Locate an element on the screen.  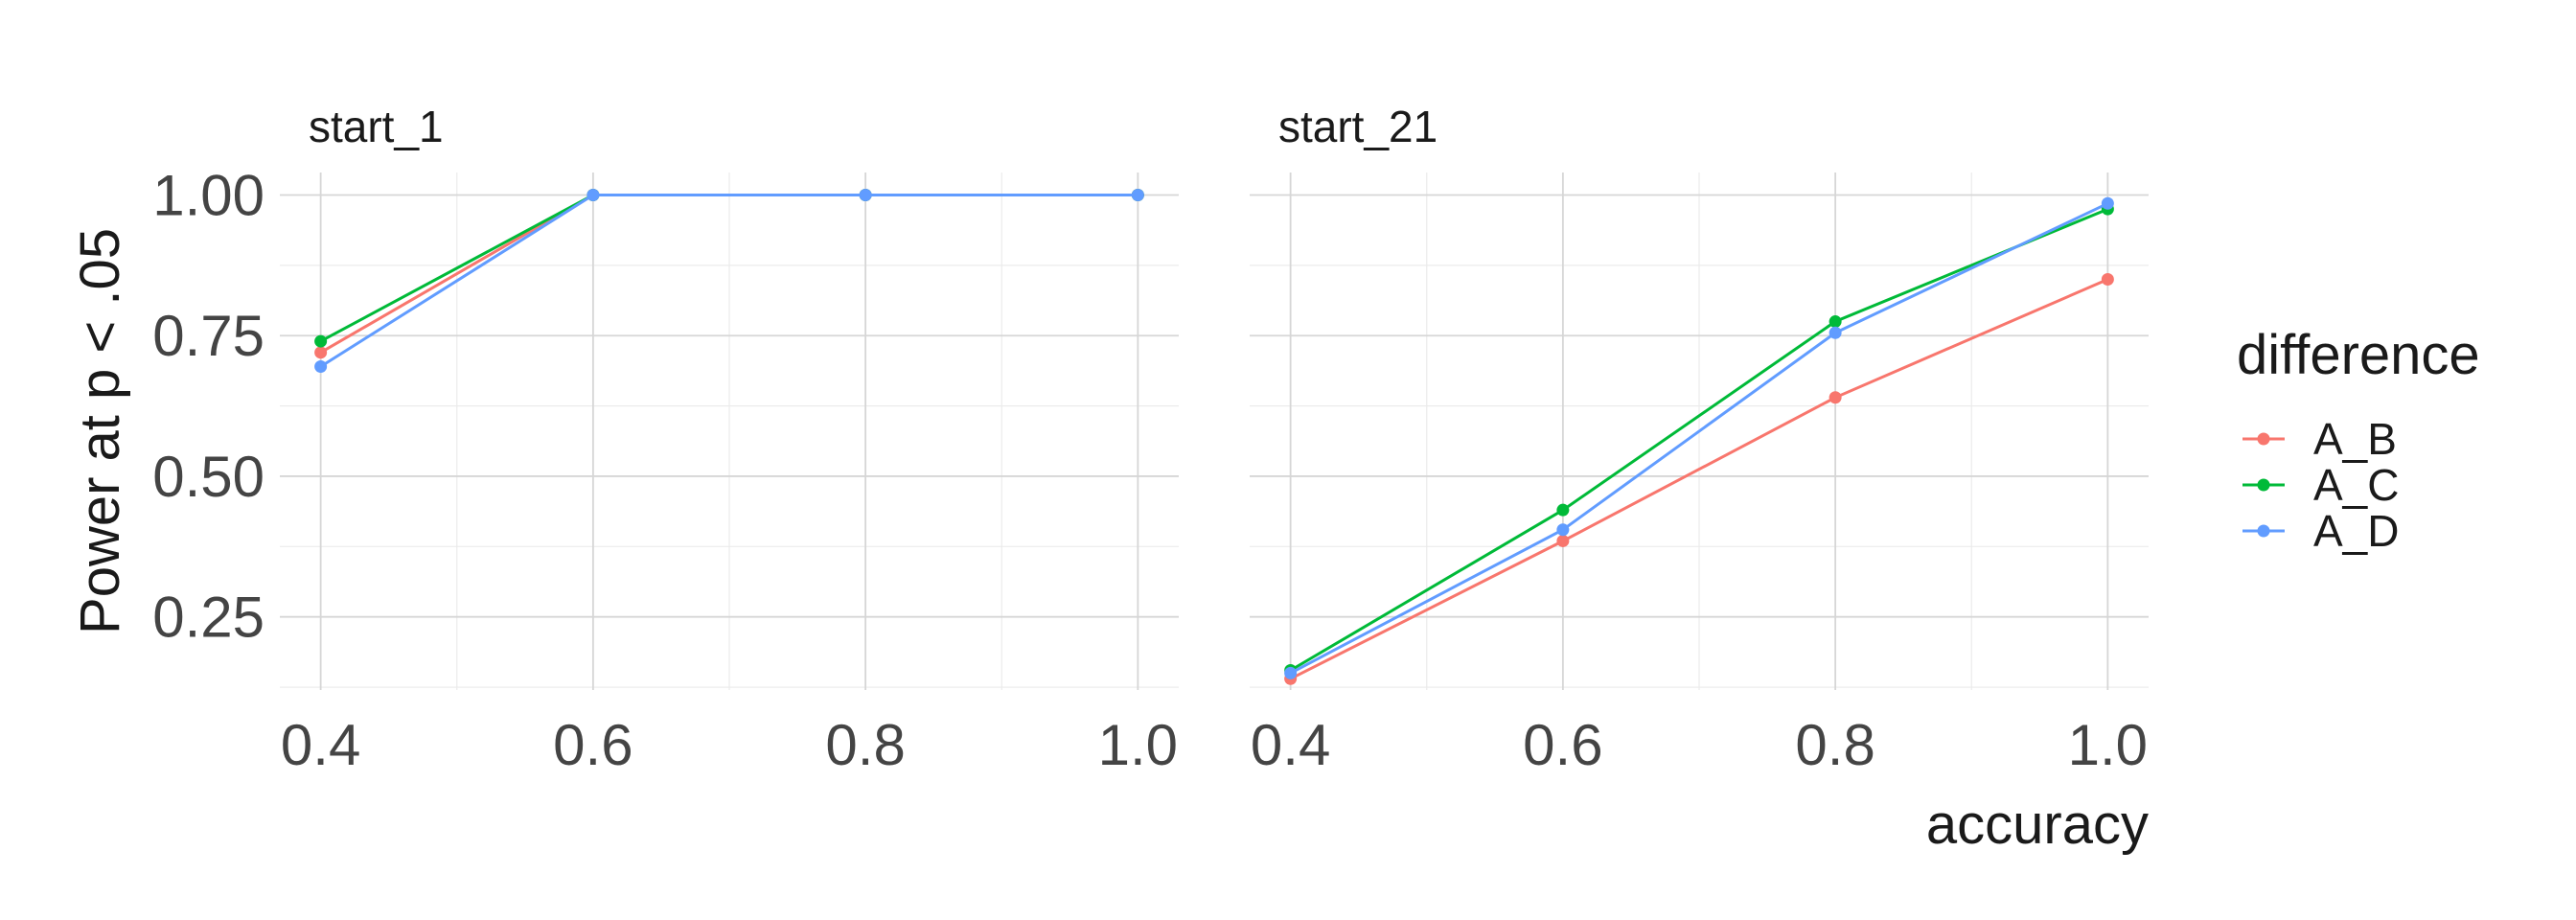
y-axis-title: Power at p < .05 is located at coordinates (100, 431).